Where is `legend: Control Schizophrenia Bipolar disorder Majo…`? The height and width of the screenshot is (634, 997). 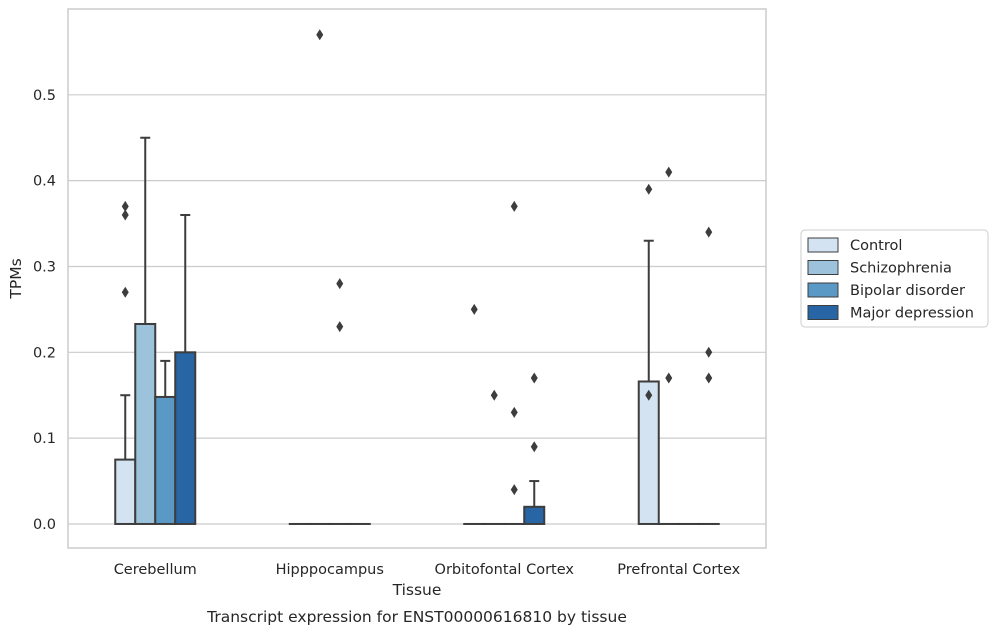
legend: Control Schizophrenia Bipolar disorder Majo… is located at coordinates (894, 278).